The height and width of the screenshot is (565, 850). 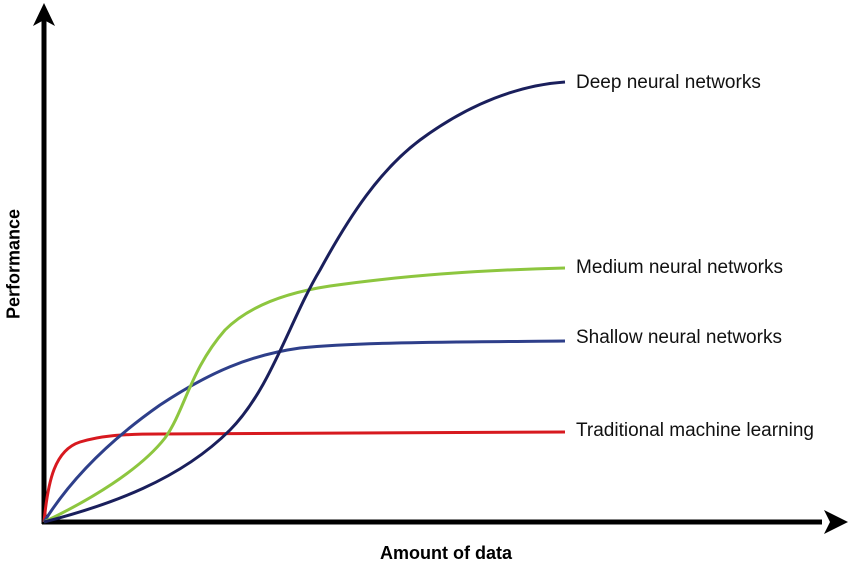 I want to click on series-traditional-ml, so click(x=304, y=476).